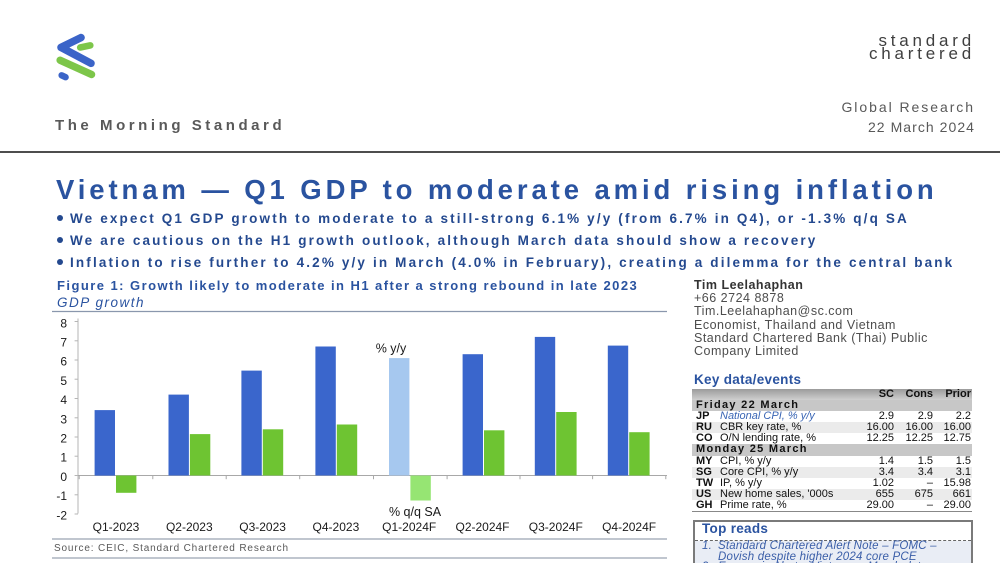 Image resolution: width=1000 pixels, height=563 pixels. What do you see at coordinates (63, 477) in the screenshot?
I see `svg-text: 0` at bounding box center [63, 477].